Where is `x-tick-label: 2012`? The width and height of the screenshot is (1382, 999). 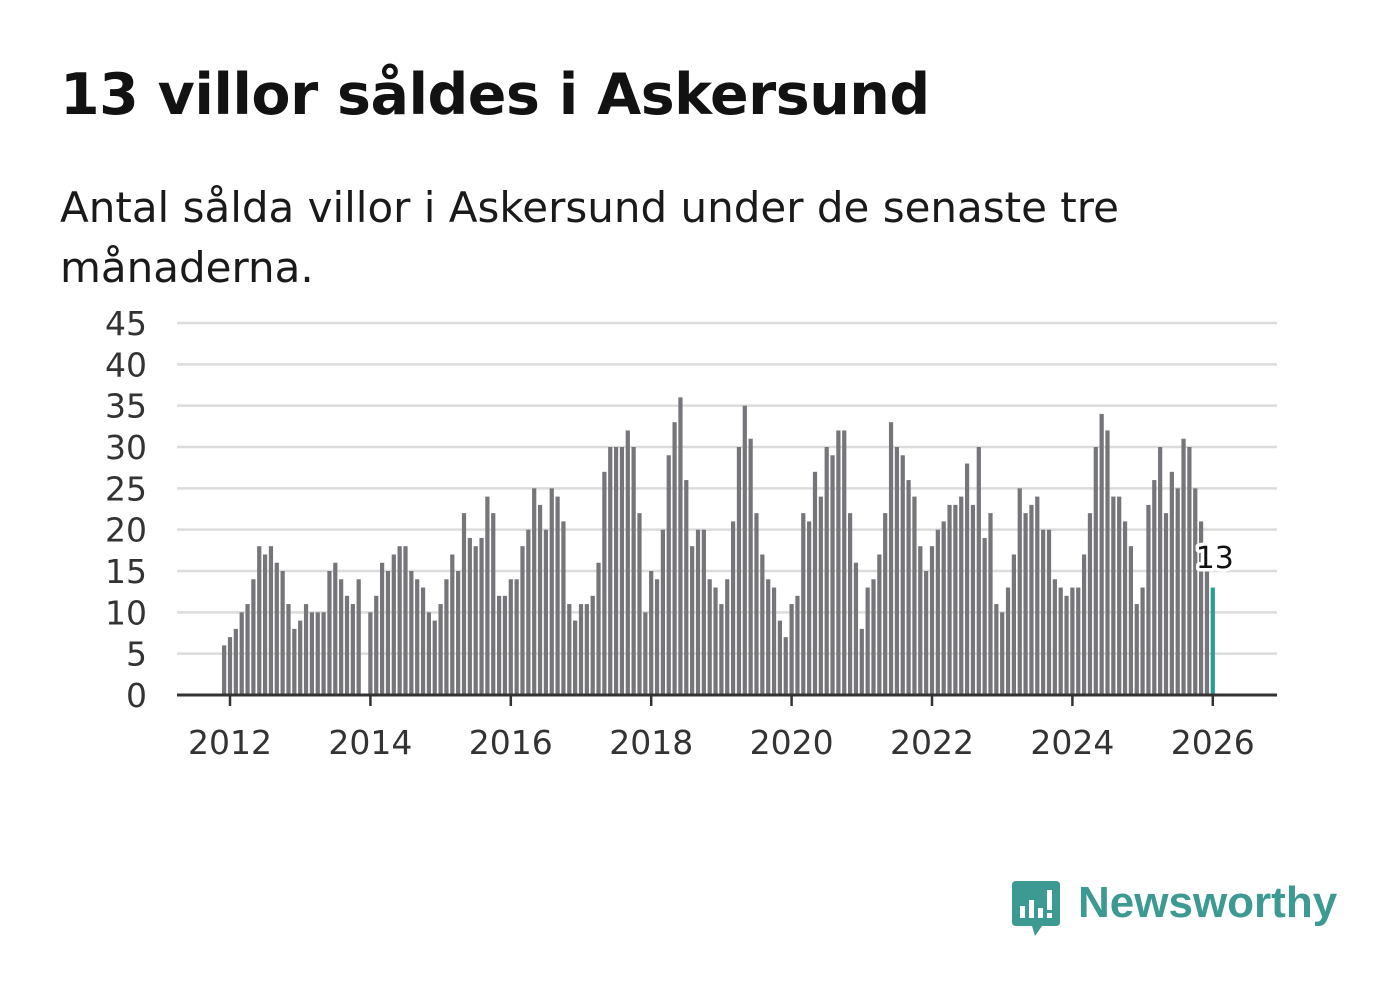
x-tick-label: 2012 is located at coordinates (230, 742).